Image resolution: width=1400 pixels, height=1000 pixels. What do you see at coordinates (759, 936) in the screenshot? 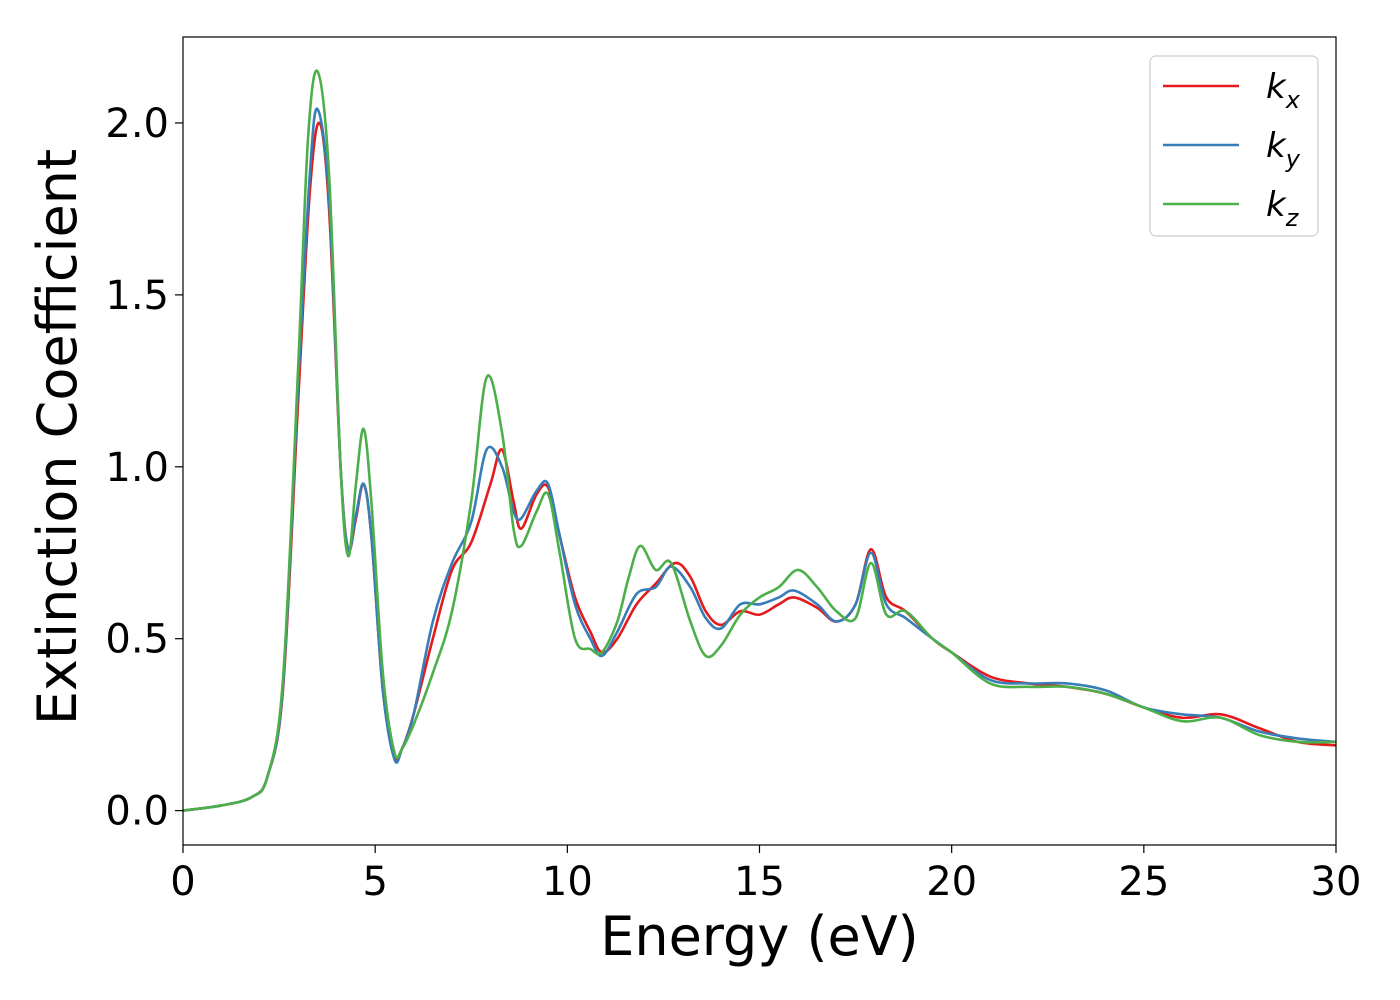
I see `x-axis-label: Energy (eV)` at bounding box center [759, 936].